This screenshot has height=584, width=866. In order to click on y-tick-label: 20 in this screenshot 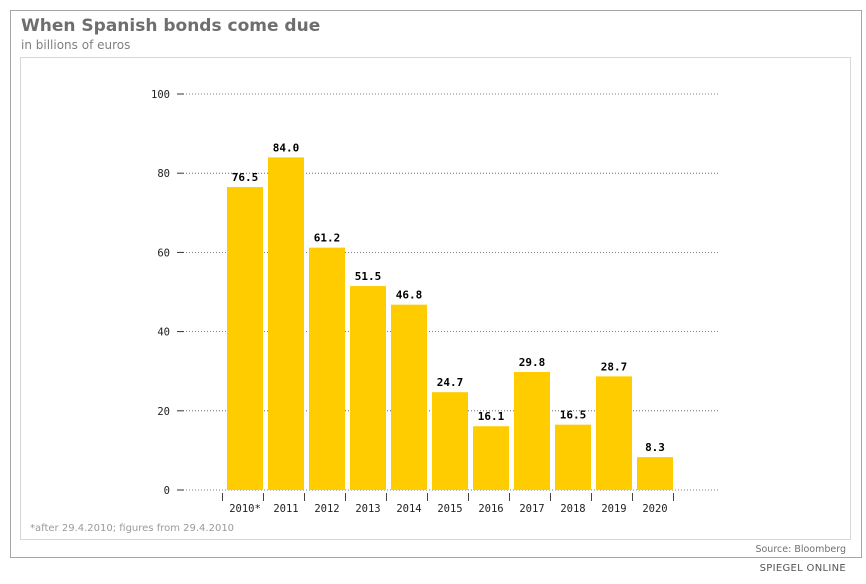, I will do `click(163, 412)`.